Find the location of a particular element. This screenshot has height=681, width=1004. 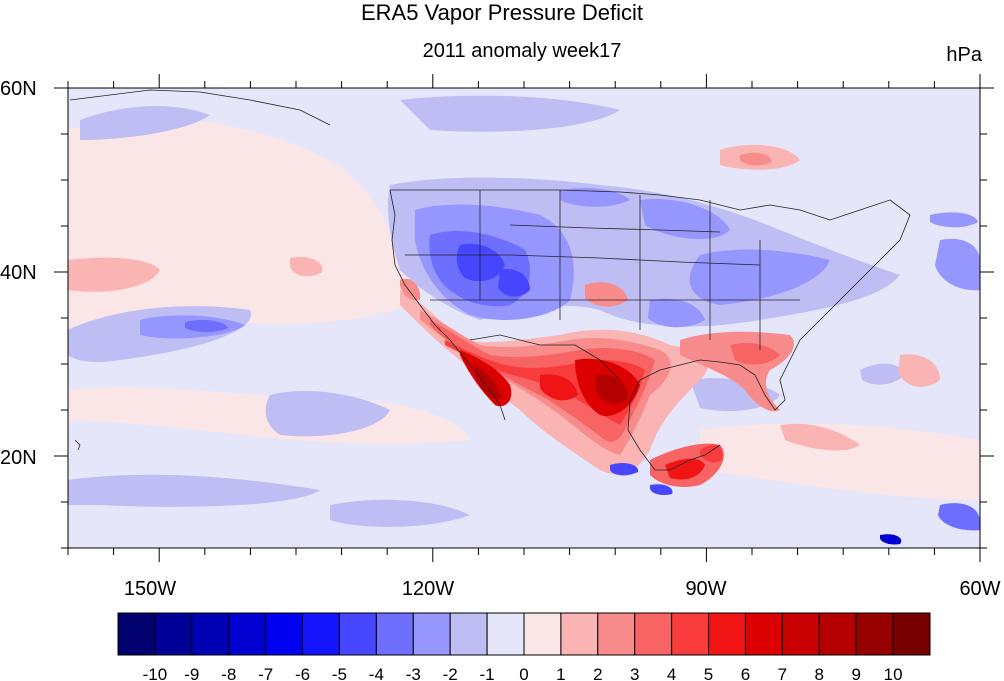

colorbar-label: 5 is located at coordinates (708, 673).